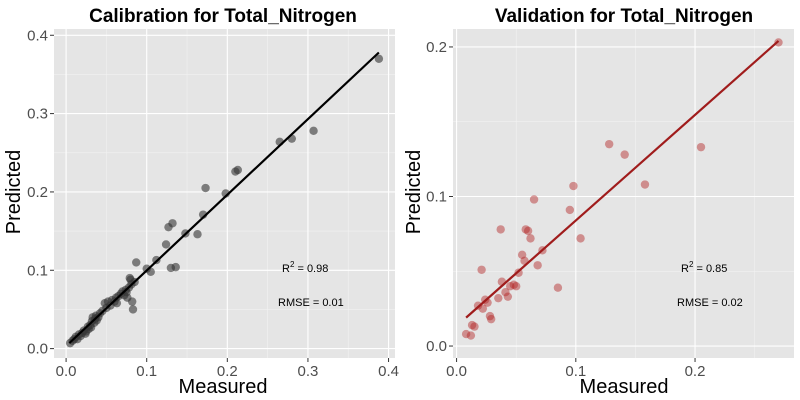 This screenshot has width=800, height=400. Describe the element at coordinates (223, 16) in the screenshot. I see `calibration-title: Calibration for Total_Nitrogen` at that location.